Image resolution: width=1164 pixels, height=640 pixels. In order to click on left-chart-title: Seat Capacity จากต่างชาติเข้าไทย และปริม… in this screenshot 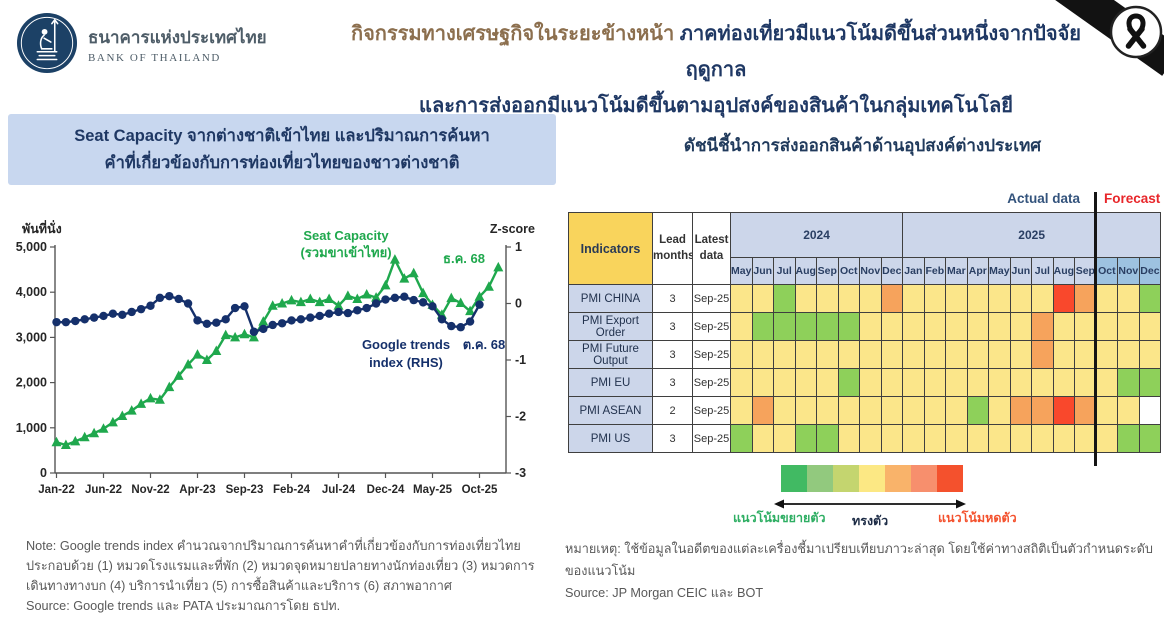, I will do `click(282, 149)`.